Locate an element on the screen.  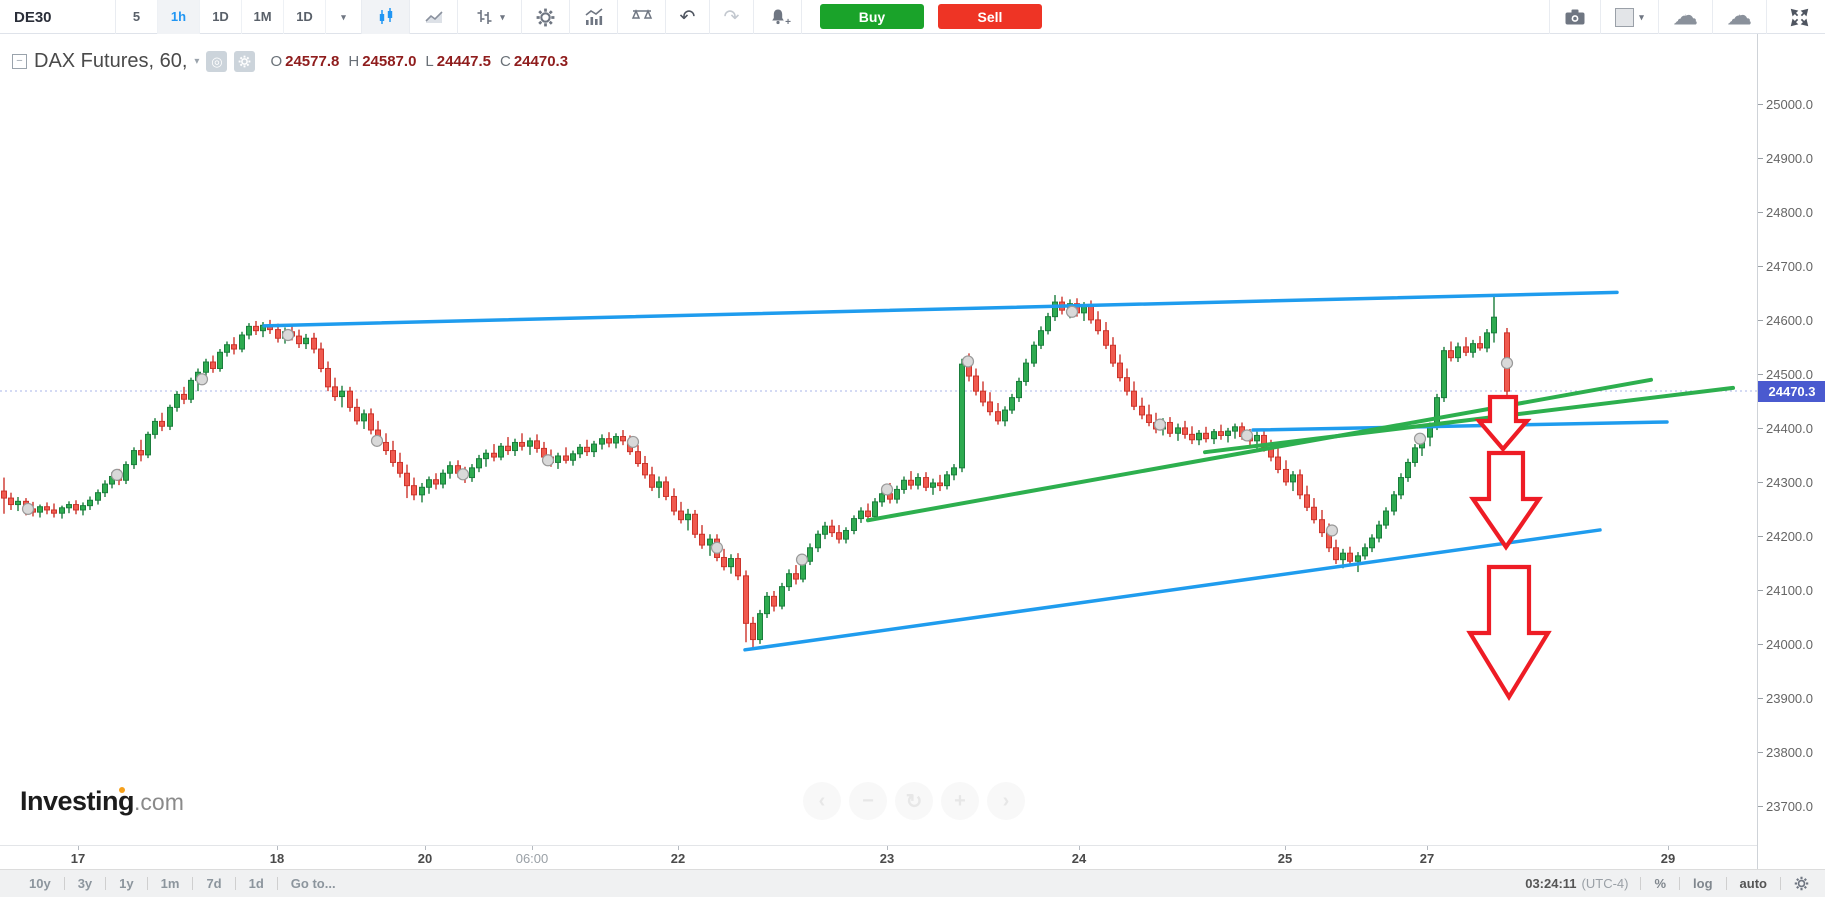
sell-button: Sell is located at coordinates (990, 16).